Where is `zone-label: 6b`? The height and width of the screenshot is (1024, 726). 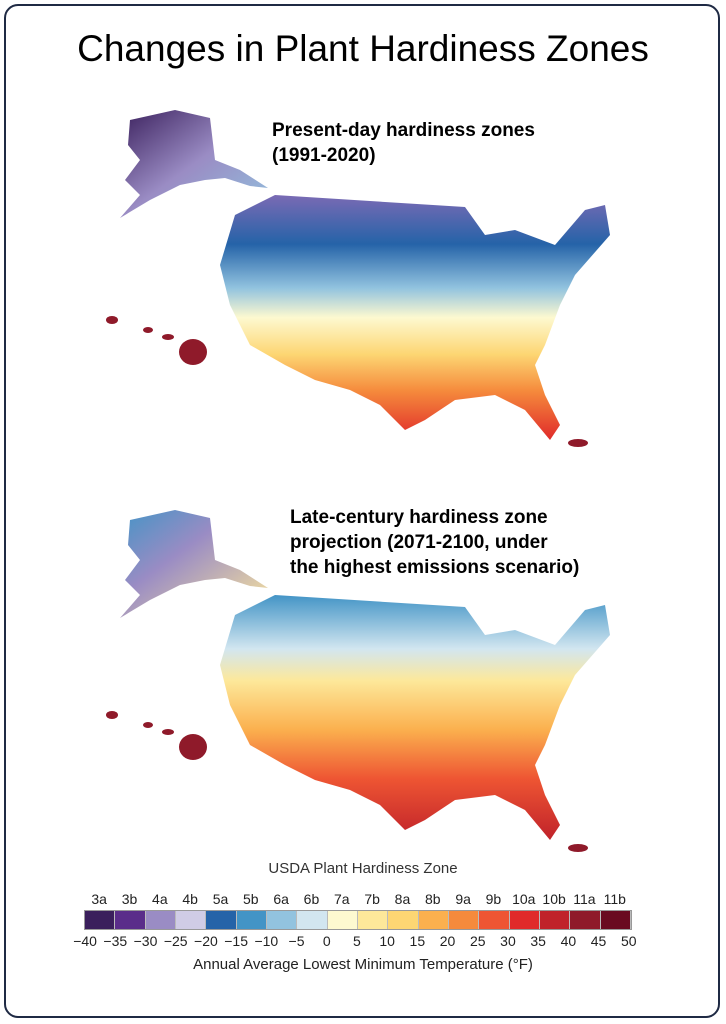
zone-label: 6b is located at coordinates (311, 899).